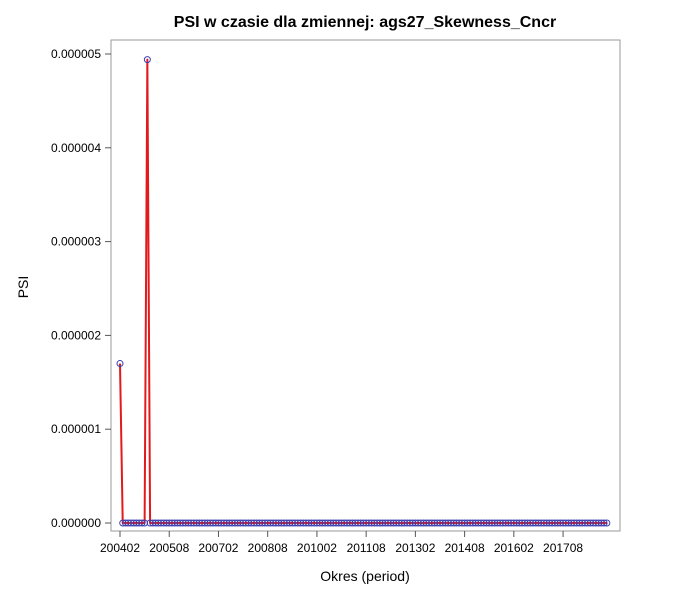 This screenshot has height=605, width=700. Describe the element at coordinates (364, 576) in the screenshot. I see `x-axis-label: Okres (period)` at that location.